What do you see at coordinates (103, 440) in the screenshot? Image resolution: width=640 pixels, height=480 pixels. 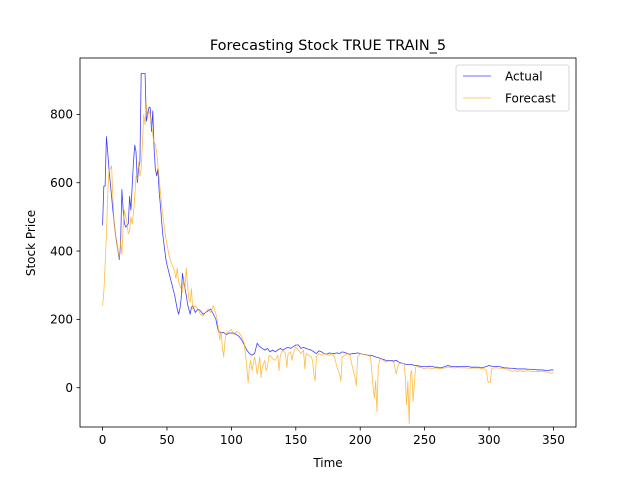 I see `x-tick-label: 0` at bounding box center [103, 440].